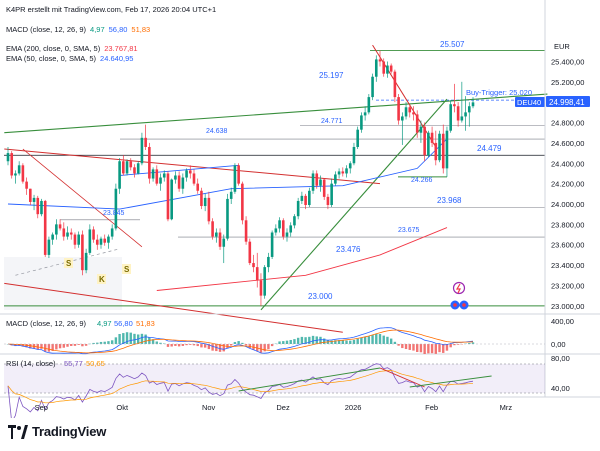 Image resolution: width=600 pixels, height=451 pixels. Describe the element at coordinates (567, 123) in the screenshot. I see `price-tick-label: 24.800,00` at that location.